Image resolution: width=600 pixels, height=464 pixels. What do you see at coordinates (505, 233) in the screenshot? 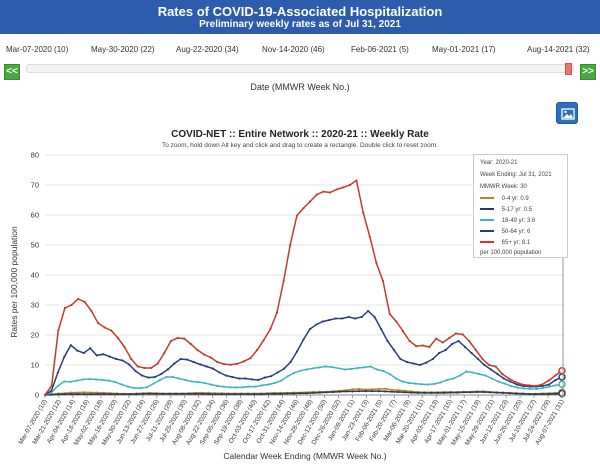
I see `legend-item: 50-64 yr: 6` at bounding box center [505, 233].